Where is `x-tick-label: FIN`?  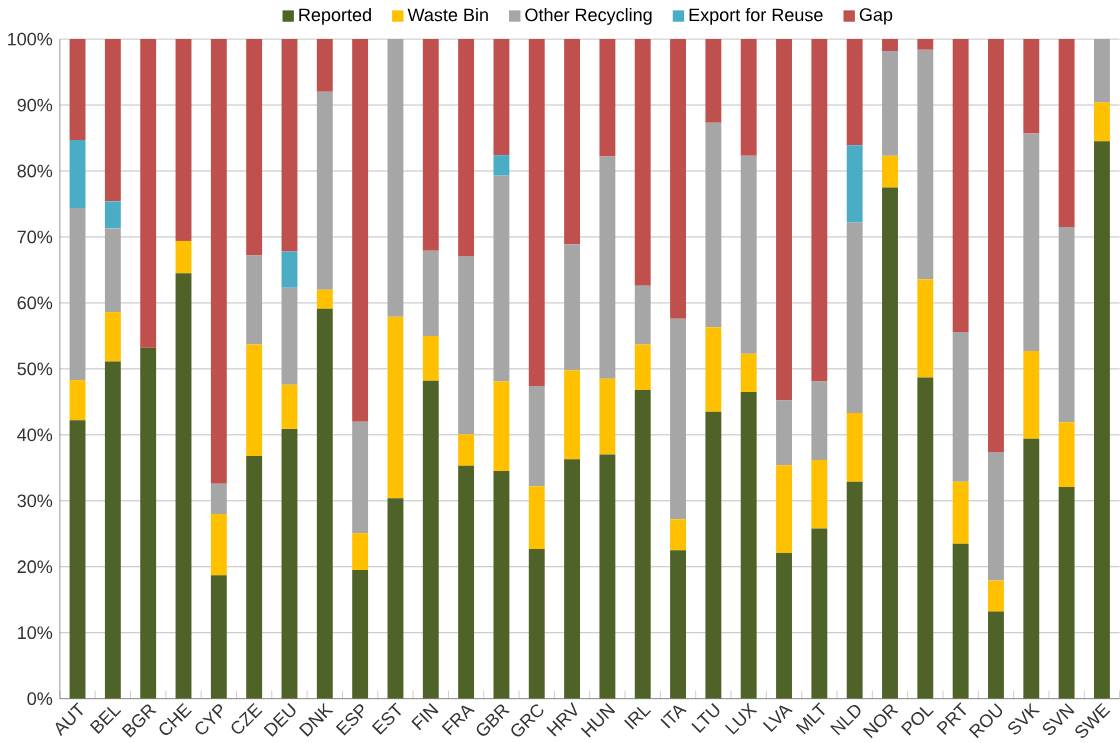 x-tick-label: FIN is located at coordinates (425, 717).